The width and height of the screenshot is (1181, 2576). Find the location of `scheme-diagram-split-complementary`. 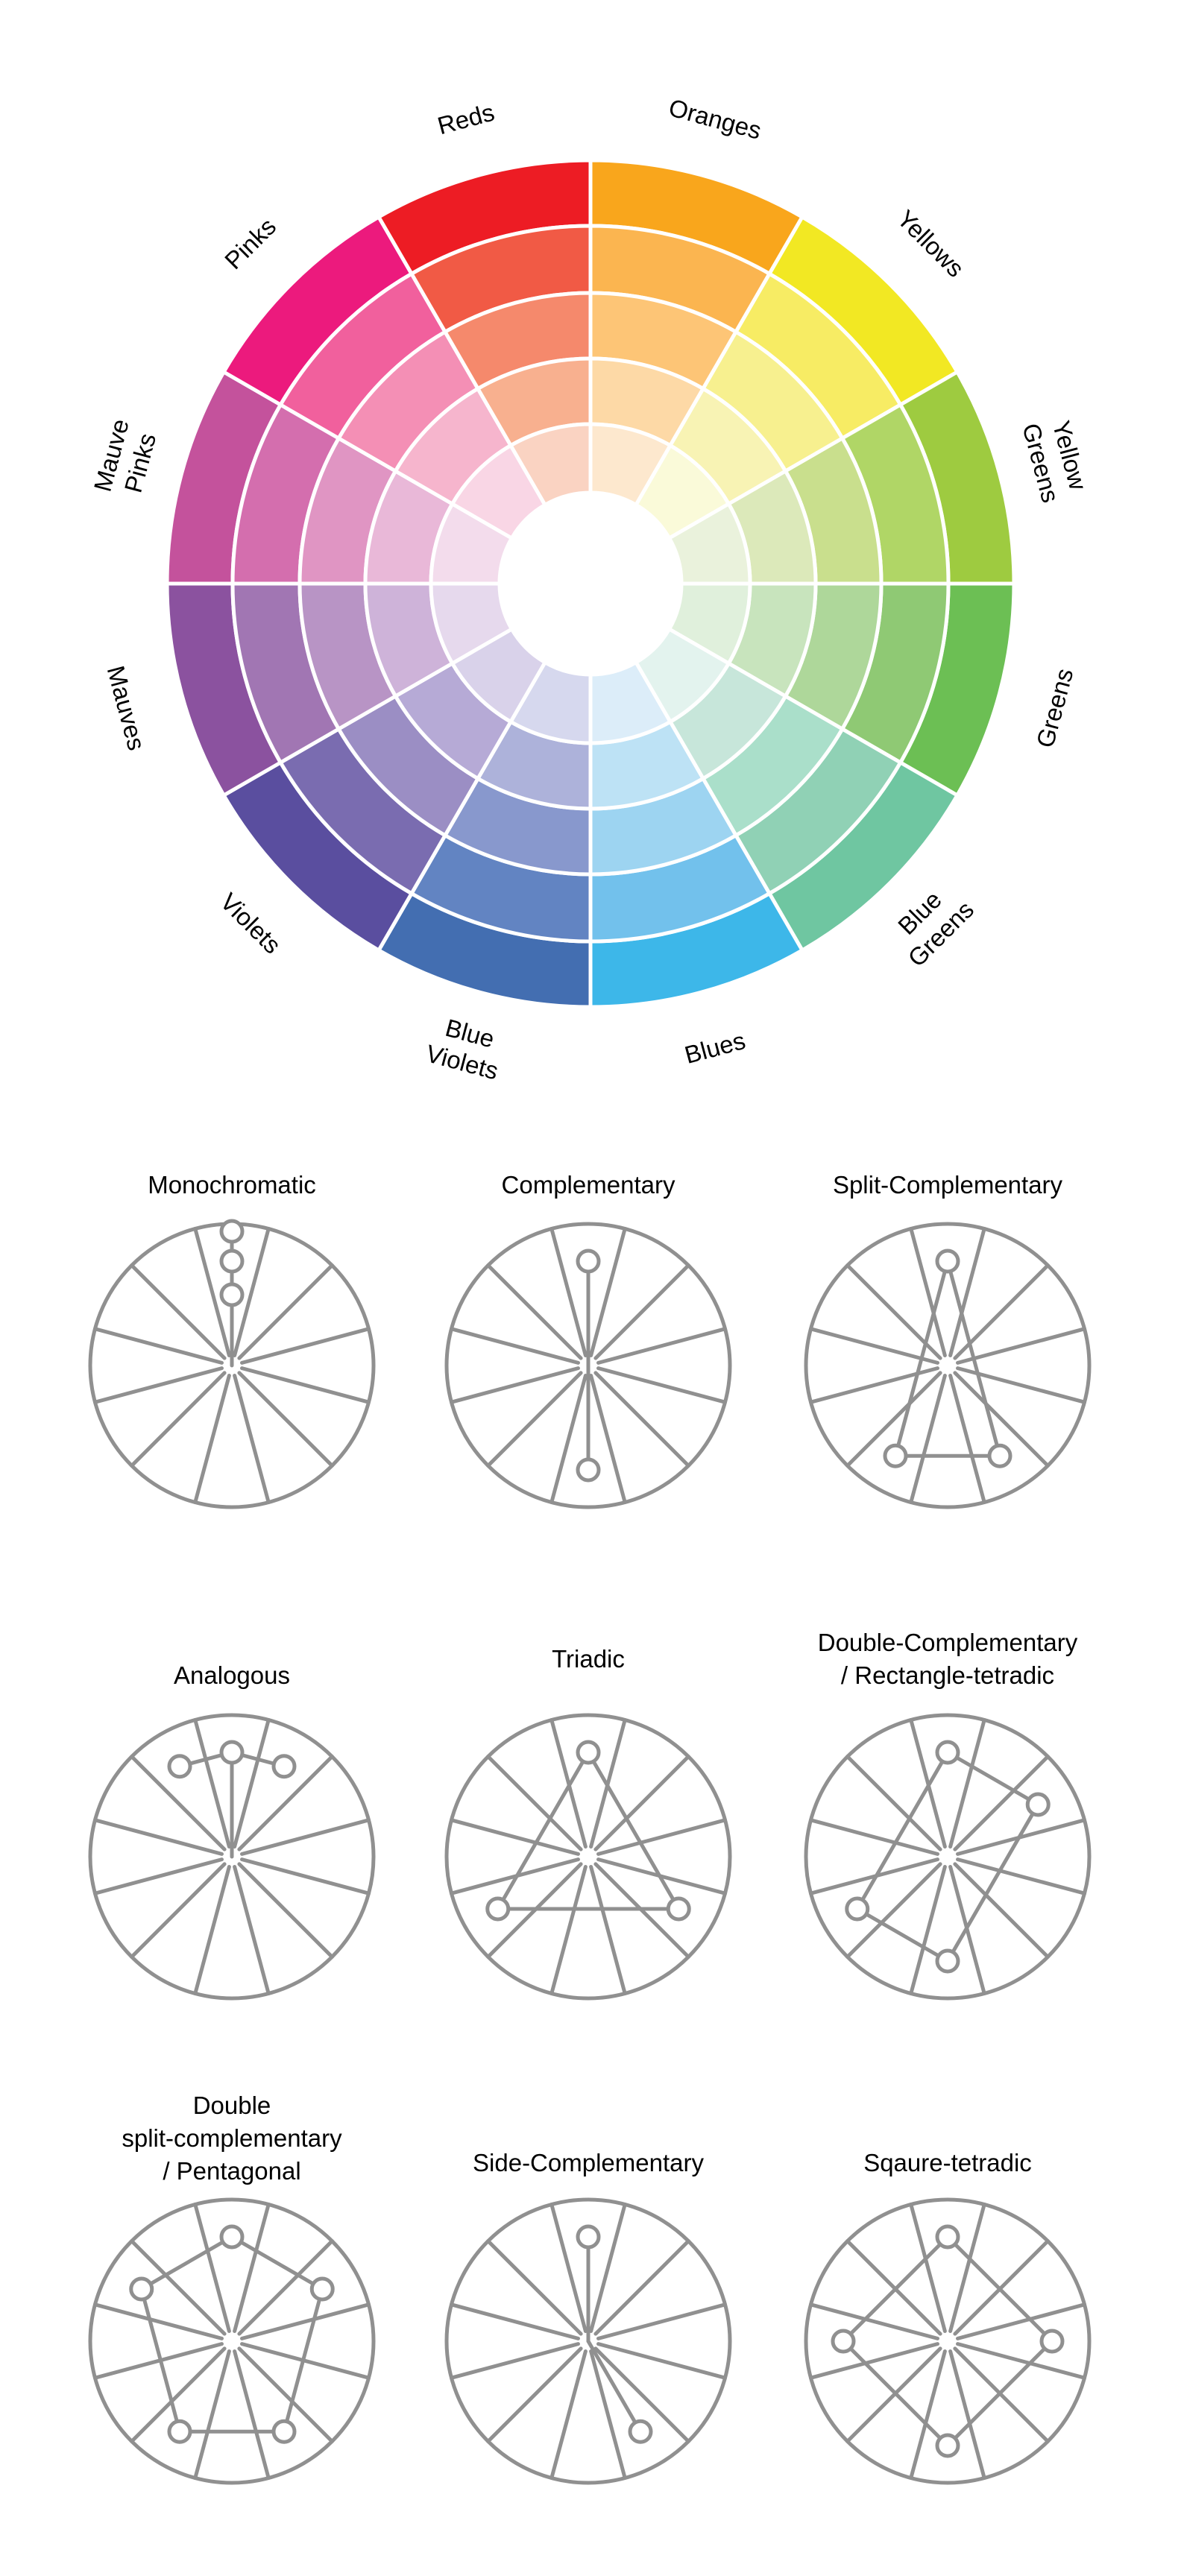

scheme-diagram-split-complementary is located at coordinates (948, 1365).